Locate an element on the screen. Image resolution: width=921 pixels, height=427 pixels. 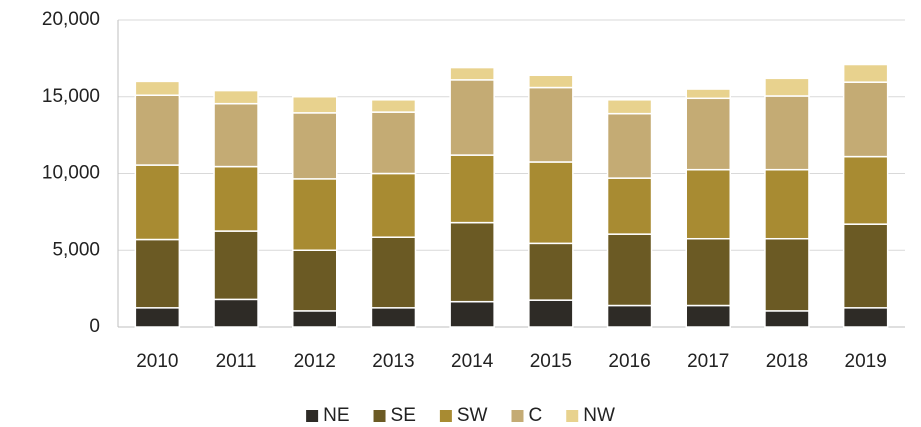
x-tick-label: 2019 is located at coordinates (866, 361).